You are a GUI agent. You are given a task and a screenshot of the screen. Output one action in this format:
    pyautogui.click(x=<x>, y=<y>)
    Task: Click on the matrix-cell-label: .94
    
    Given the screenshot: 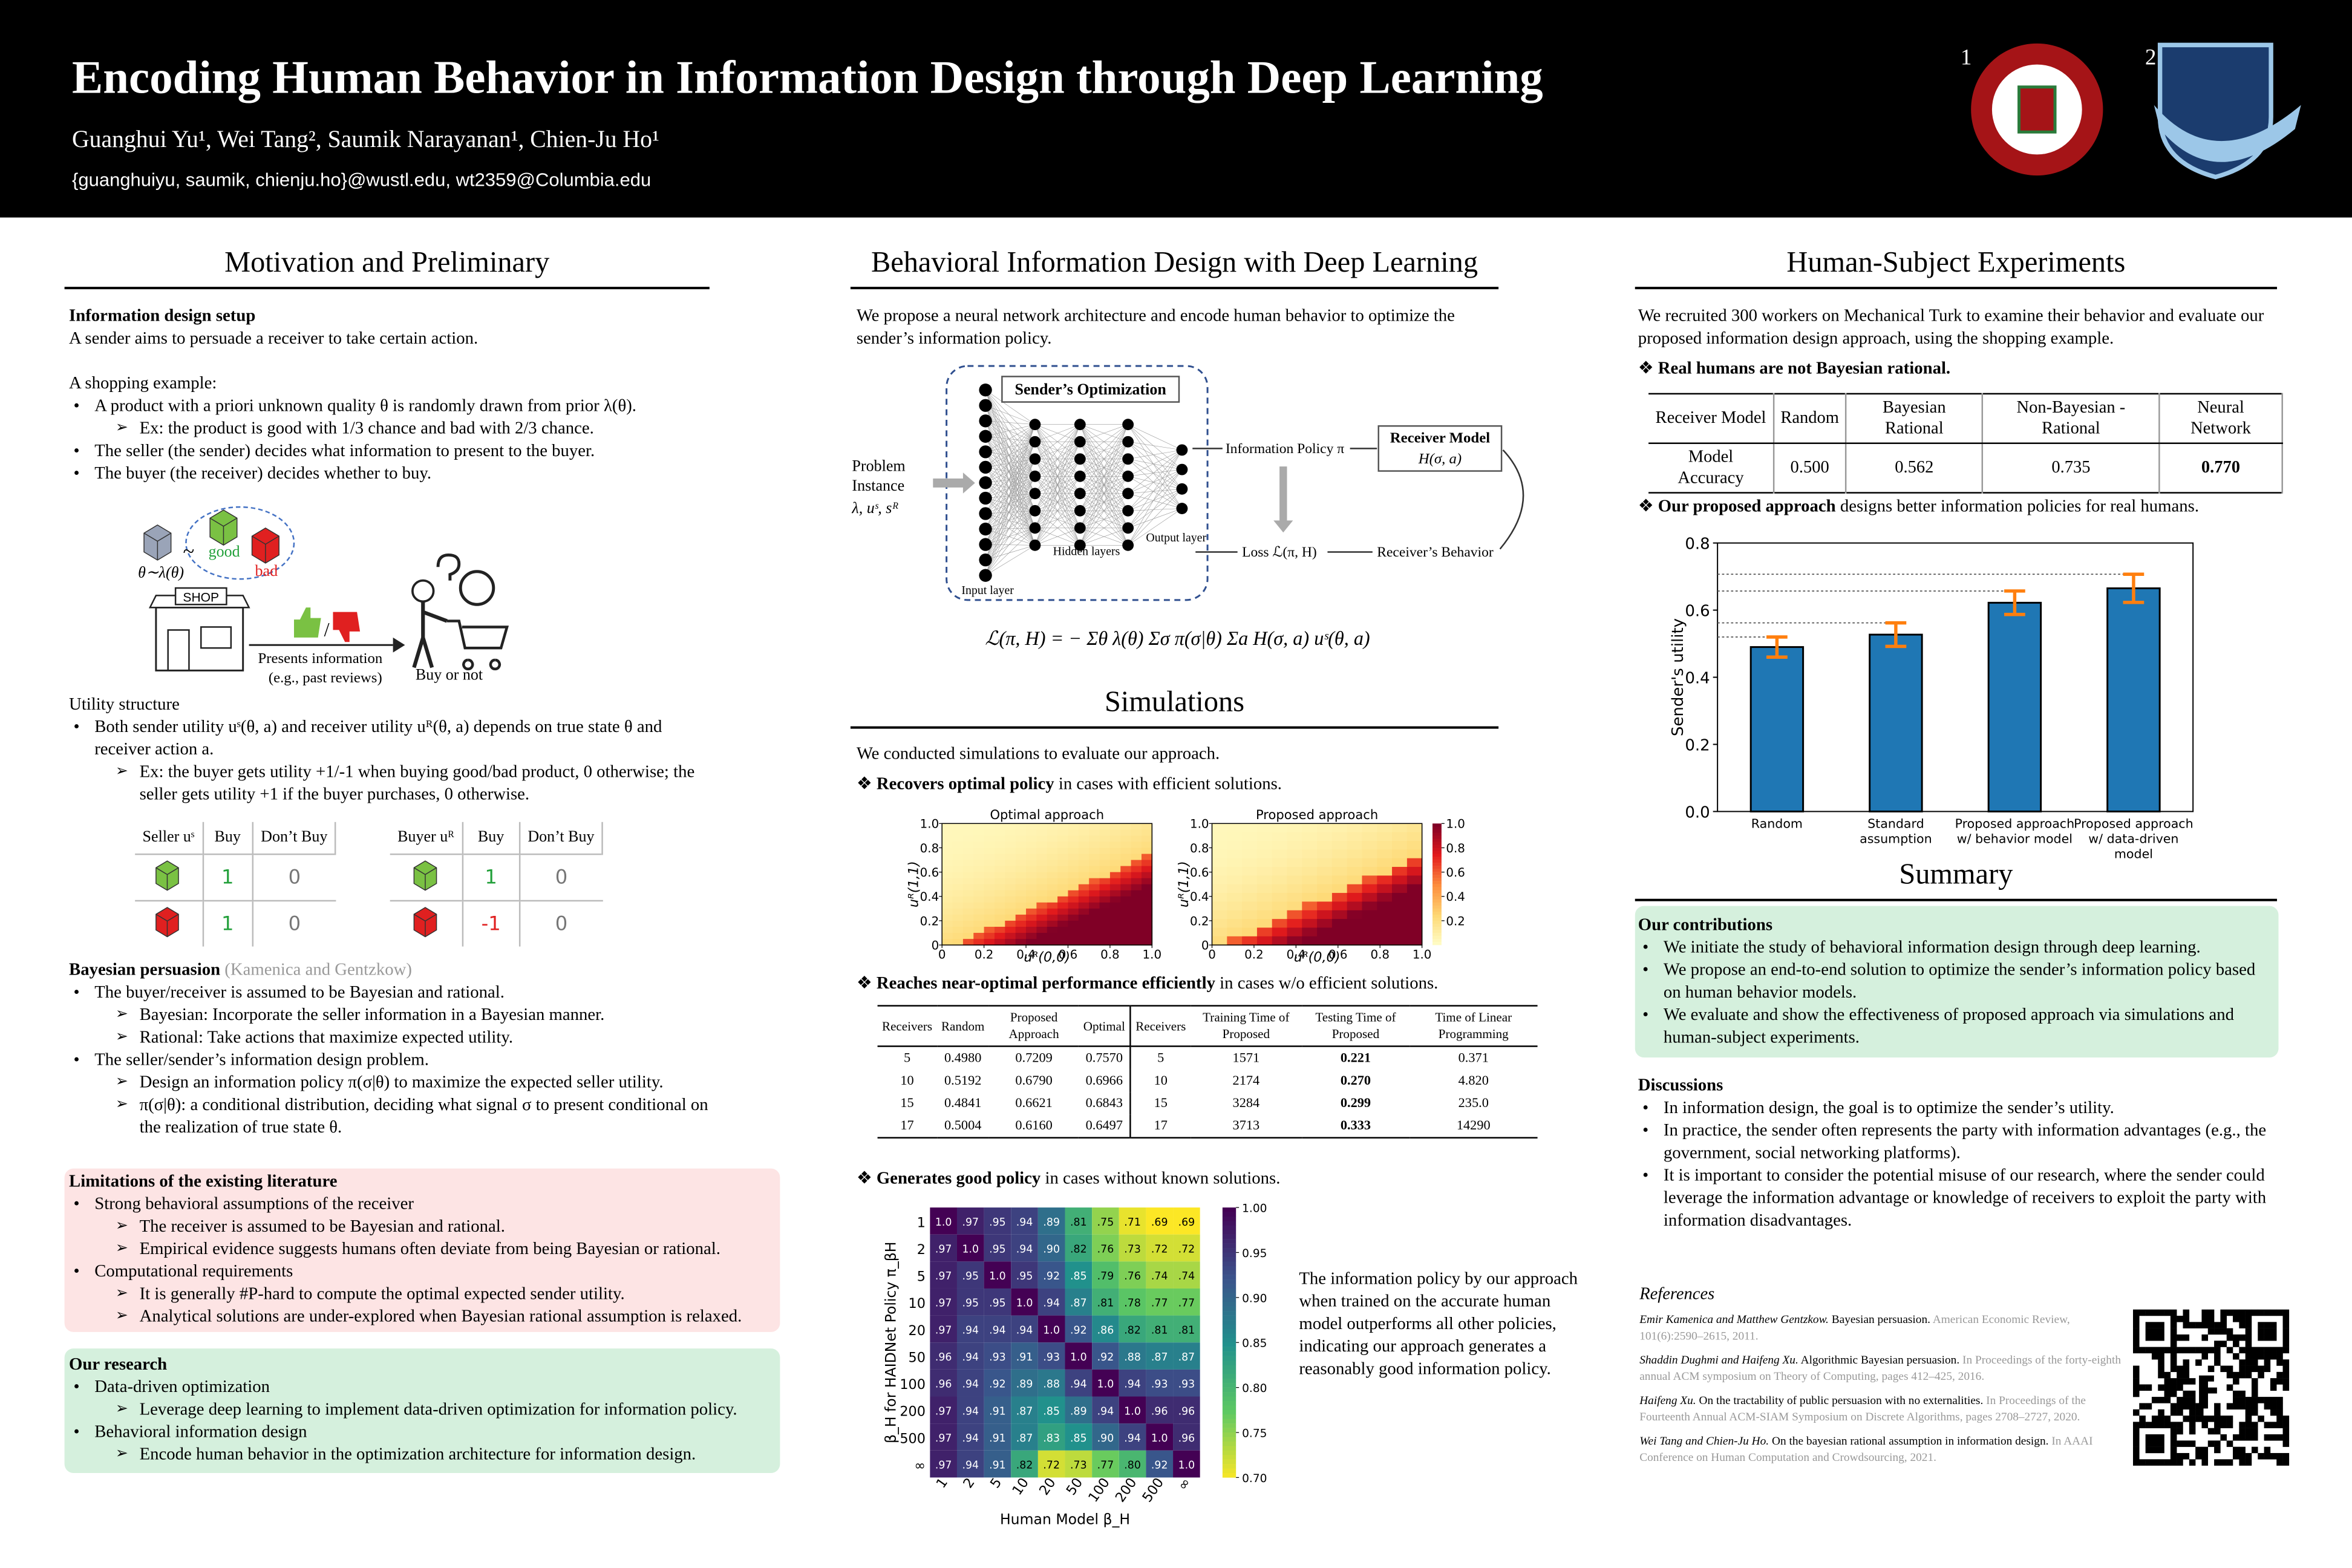 What is the action you would take?
    pyautogui.click(x=1132, y=1385)
    